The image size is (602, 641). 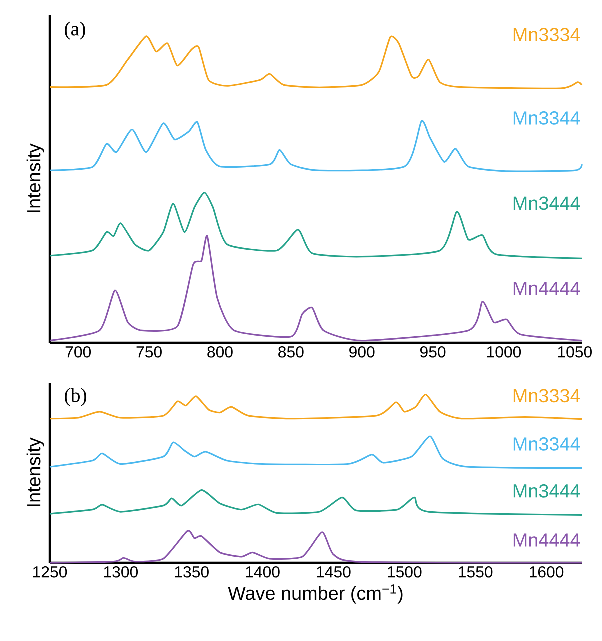 I want to click on x-tick-label: 1250, so click(x=50, y=572).